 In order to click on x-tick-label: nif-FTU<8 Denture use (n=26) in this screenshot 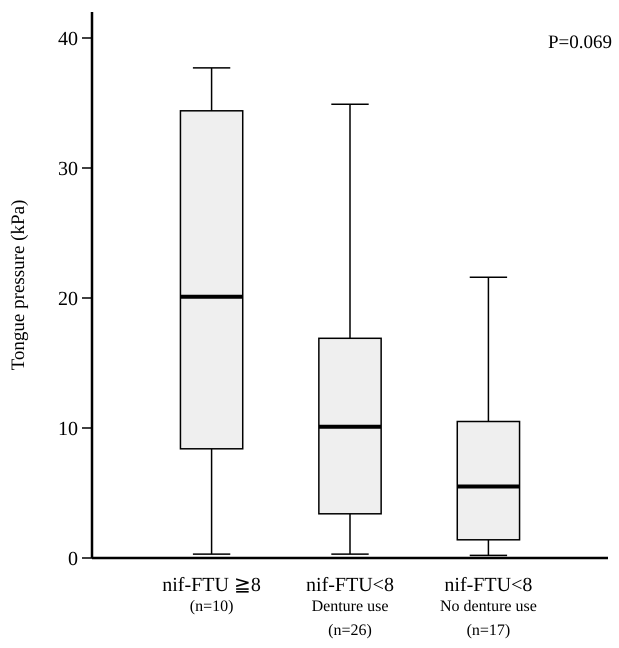, I will do `click(350, 606)`.